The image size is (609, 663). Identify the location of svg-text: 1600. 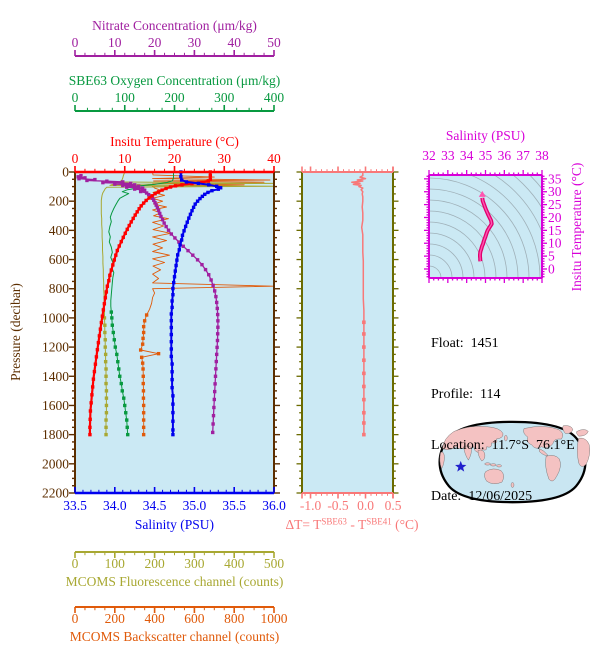
(55, 405).